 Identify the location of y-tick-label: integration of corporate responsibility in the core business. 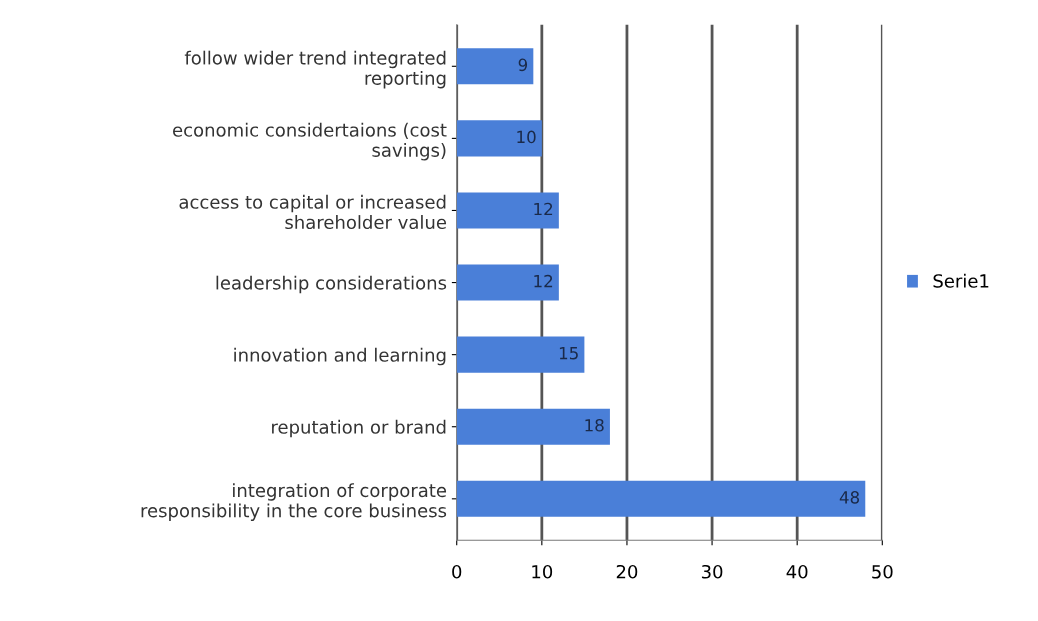
(294, 502).